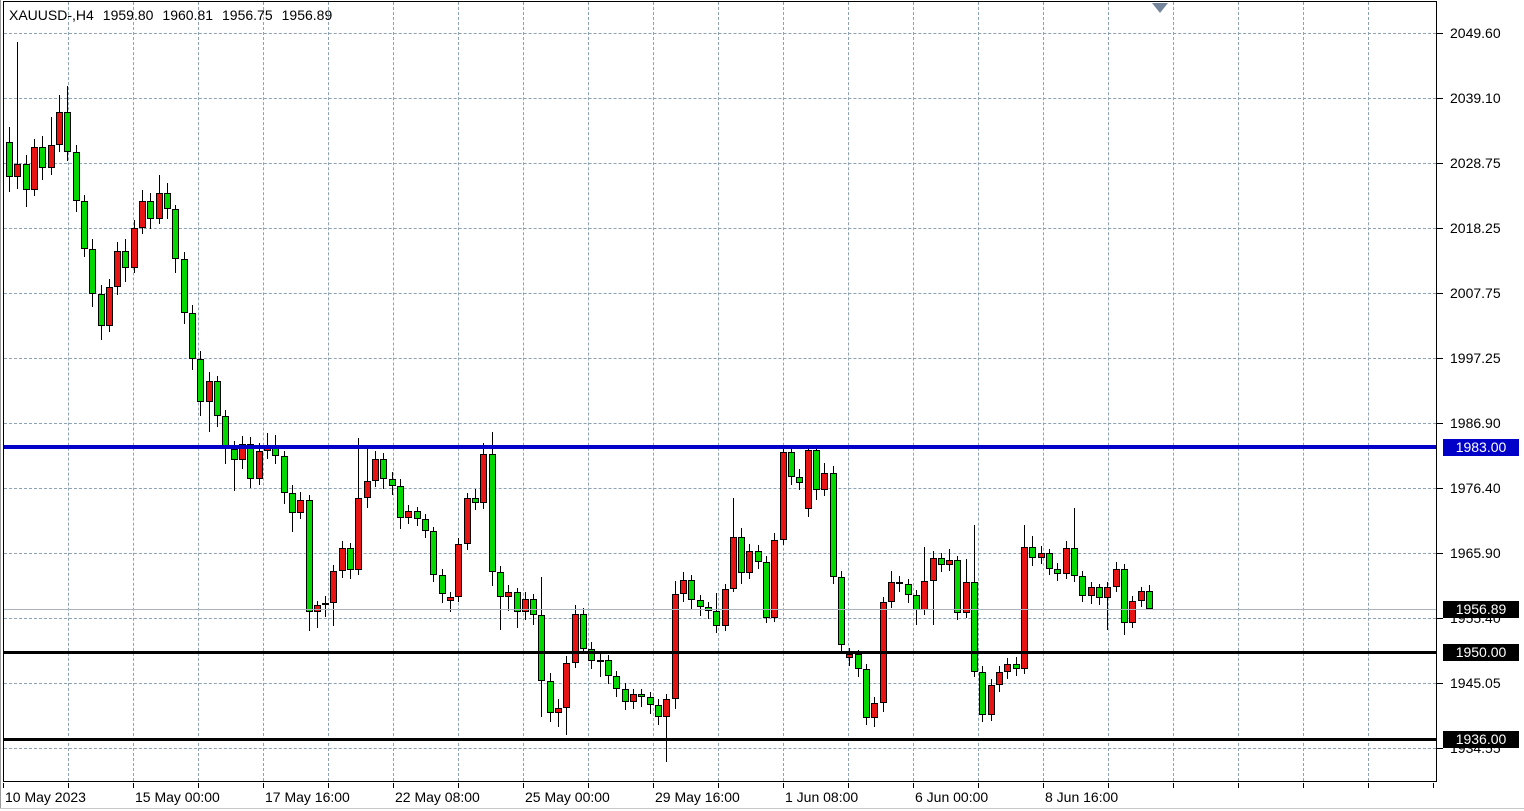 The height and width of the screenshot is (811, 1524). What do you see at coordinates (1082, 797) in the screenshot?
I see `time-label: 8 Jun 16:00` at bounding box center [1082, 797].